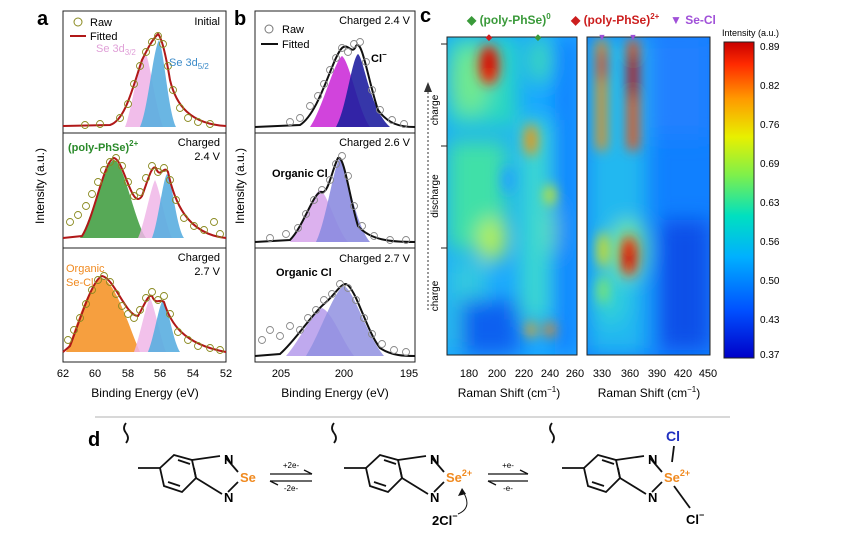 Image resolution: width=845 pixels, height=540 pixels. What do you see at coordinates (103, 315) in the screenshot?
I see `a3-organic-secl-peak` at bounding box center [103, 315].